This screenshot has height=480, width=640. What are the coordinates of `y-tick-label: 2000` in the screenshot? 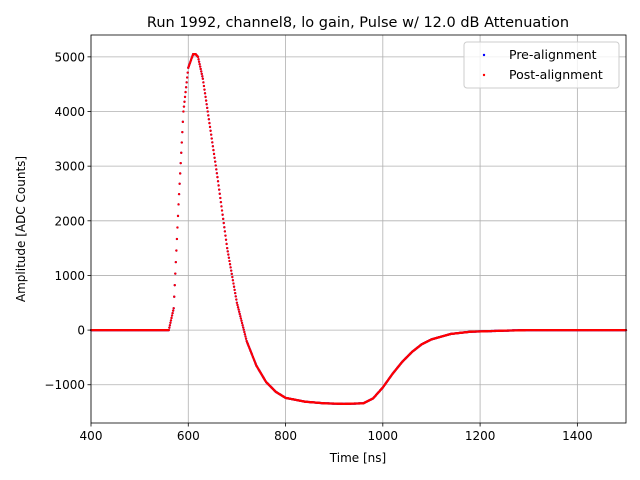 It's located at (69, 221).